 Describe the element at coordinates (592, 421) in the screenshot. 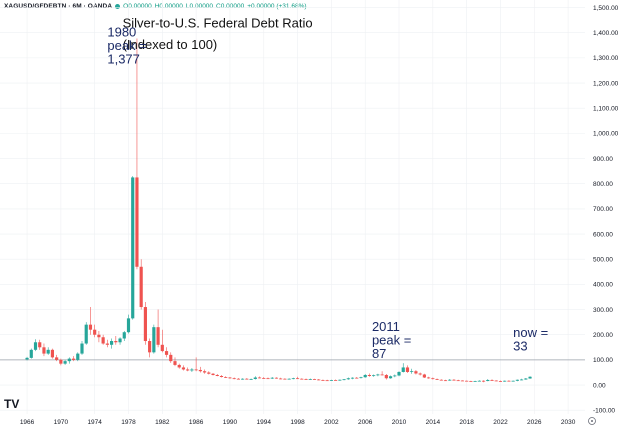

I see `timezone-settings-icon` at that location.